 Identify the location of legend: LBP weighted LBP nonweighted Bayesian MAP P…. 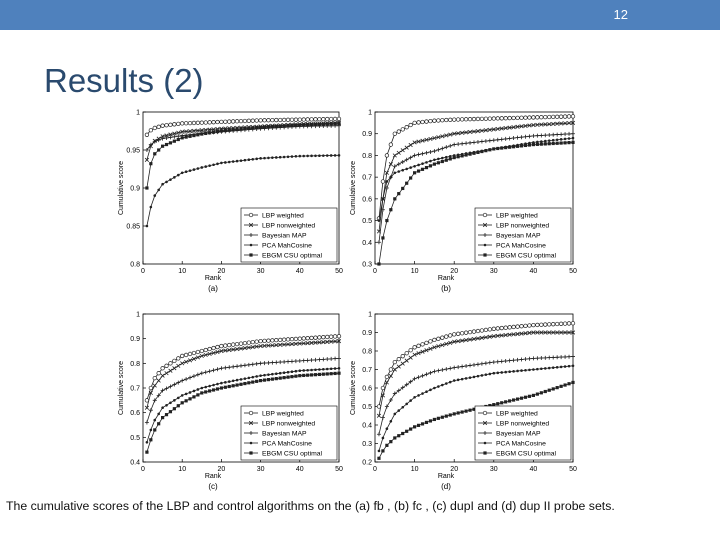
(289, 235).